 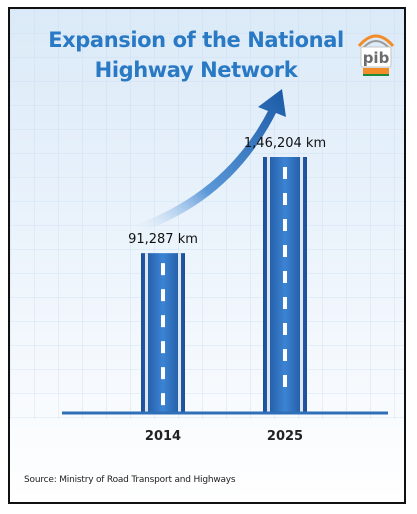 I want to click on svg-text: pib, so click(x=376, y=58).